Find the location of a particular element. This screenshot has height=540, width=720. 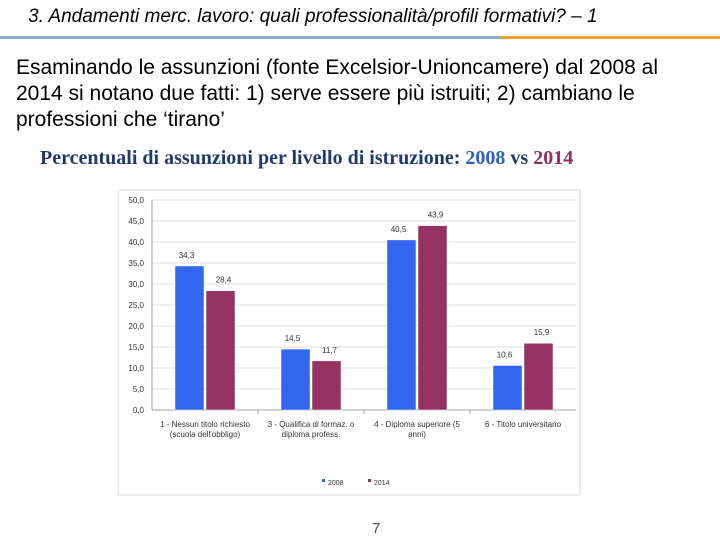

data-label: 11,7 is located at coordinates (330, 350).